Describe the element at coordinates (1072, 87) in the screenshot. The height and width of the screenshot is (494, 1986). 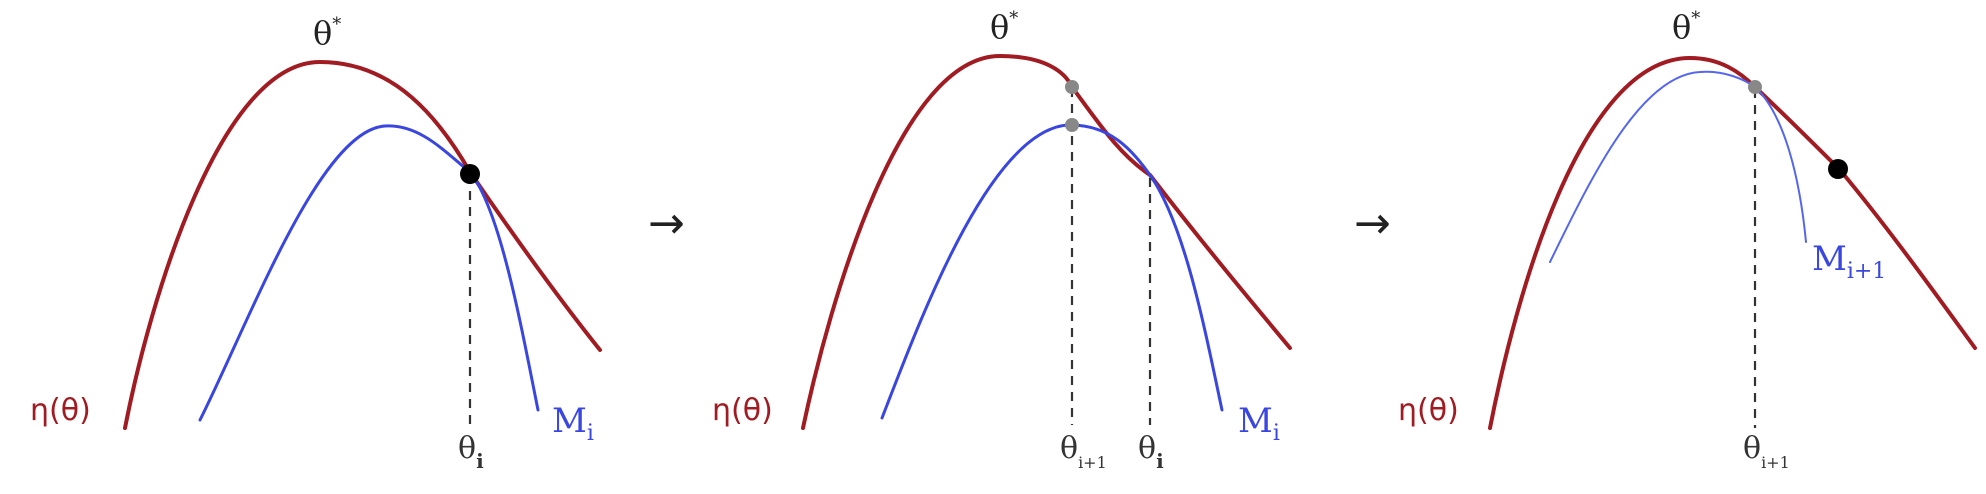
I see `eta-projection-point` at that location.